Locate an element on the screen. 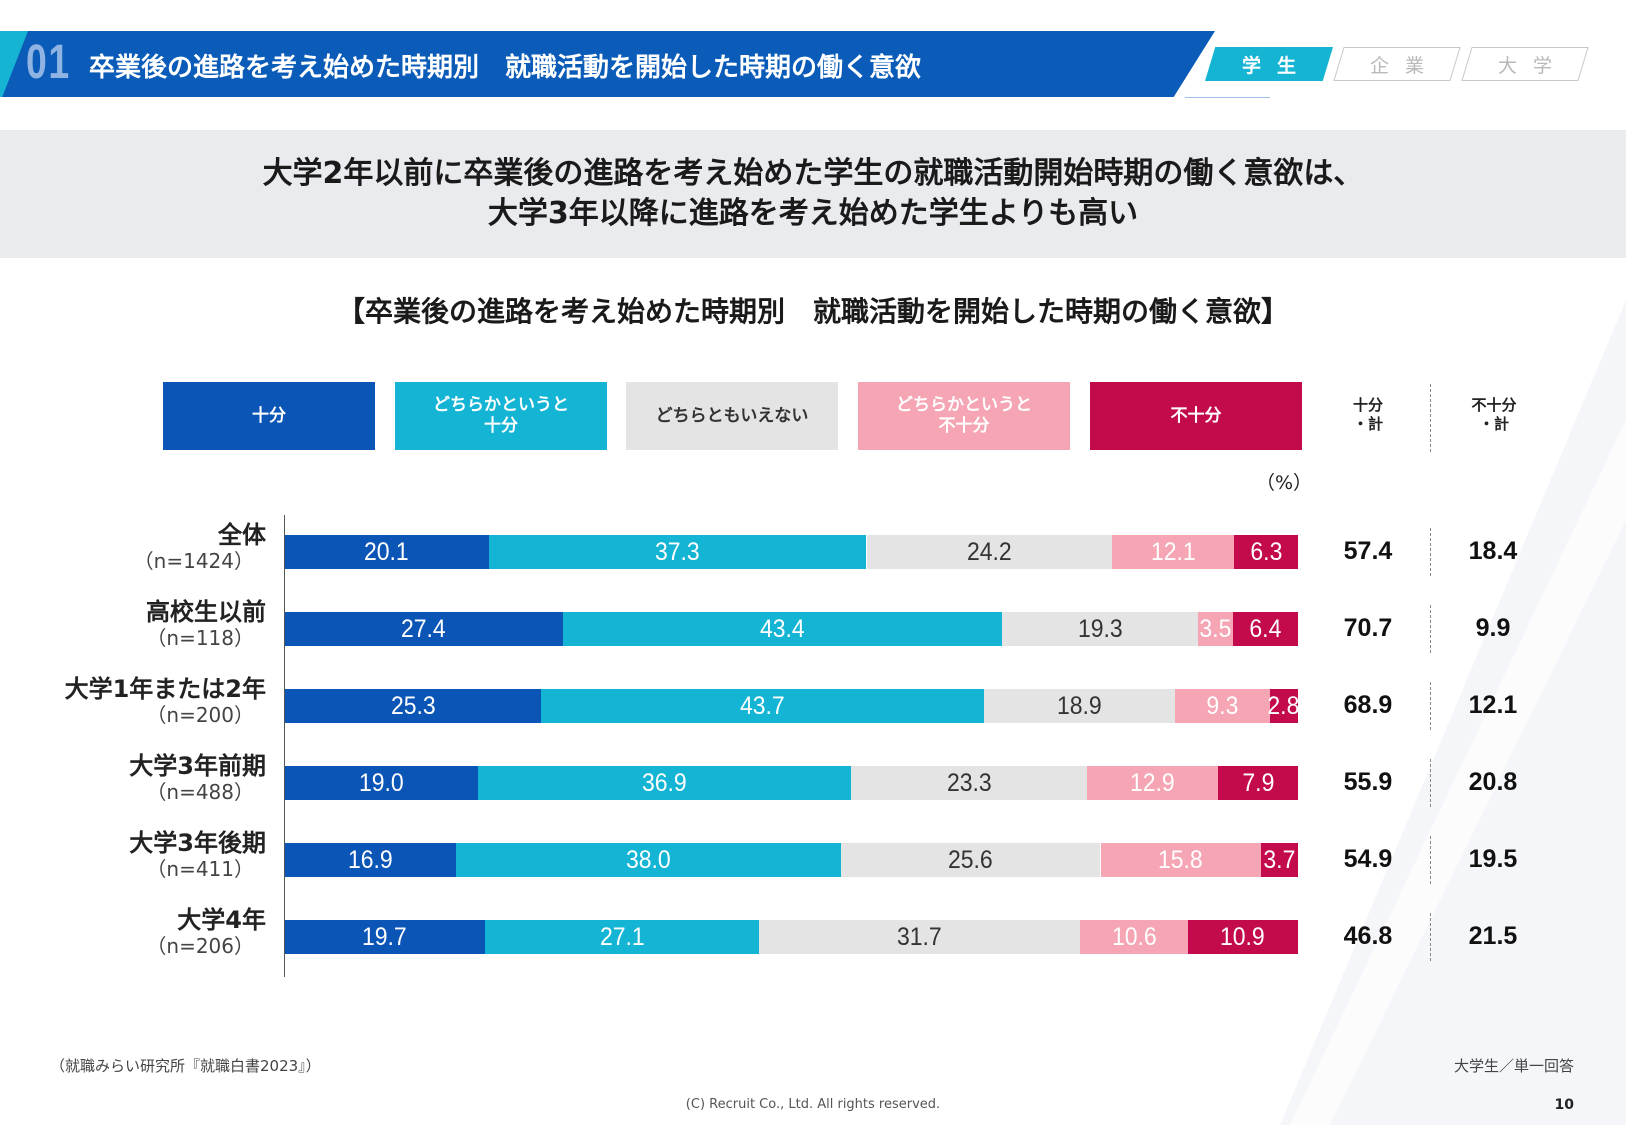 This screenshot has height=1125, width=1626. bar-segment-somewhat-sufficient: 38.0 is located at coordinates (649, 860).